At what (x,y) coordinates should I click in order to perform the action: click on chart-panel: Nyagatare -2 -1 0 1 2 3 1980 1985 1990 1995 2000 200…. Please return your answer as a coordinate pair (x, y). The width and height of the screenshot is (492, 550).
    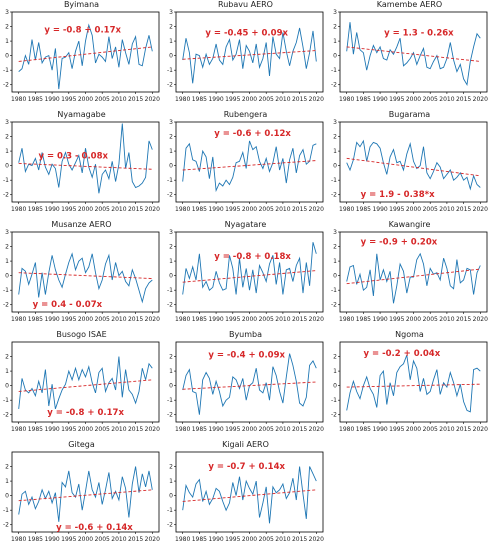
    Looking at the image, I should click on (245, 275).